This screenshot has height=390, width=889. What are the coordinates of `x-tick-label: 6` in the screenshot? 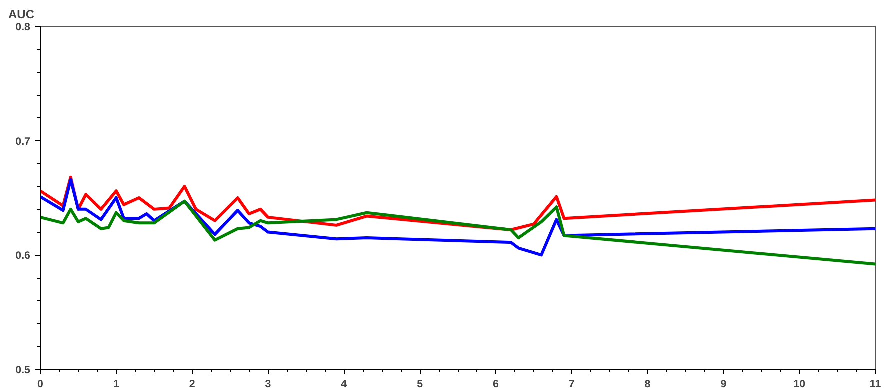 It's located at (495, 384).